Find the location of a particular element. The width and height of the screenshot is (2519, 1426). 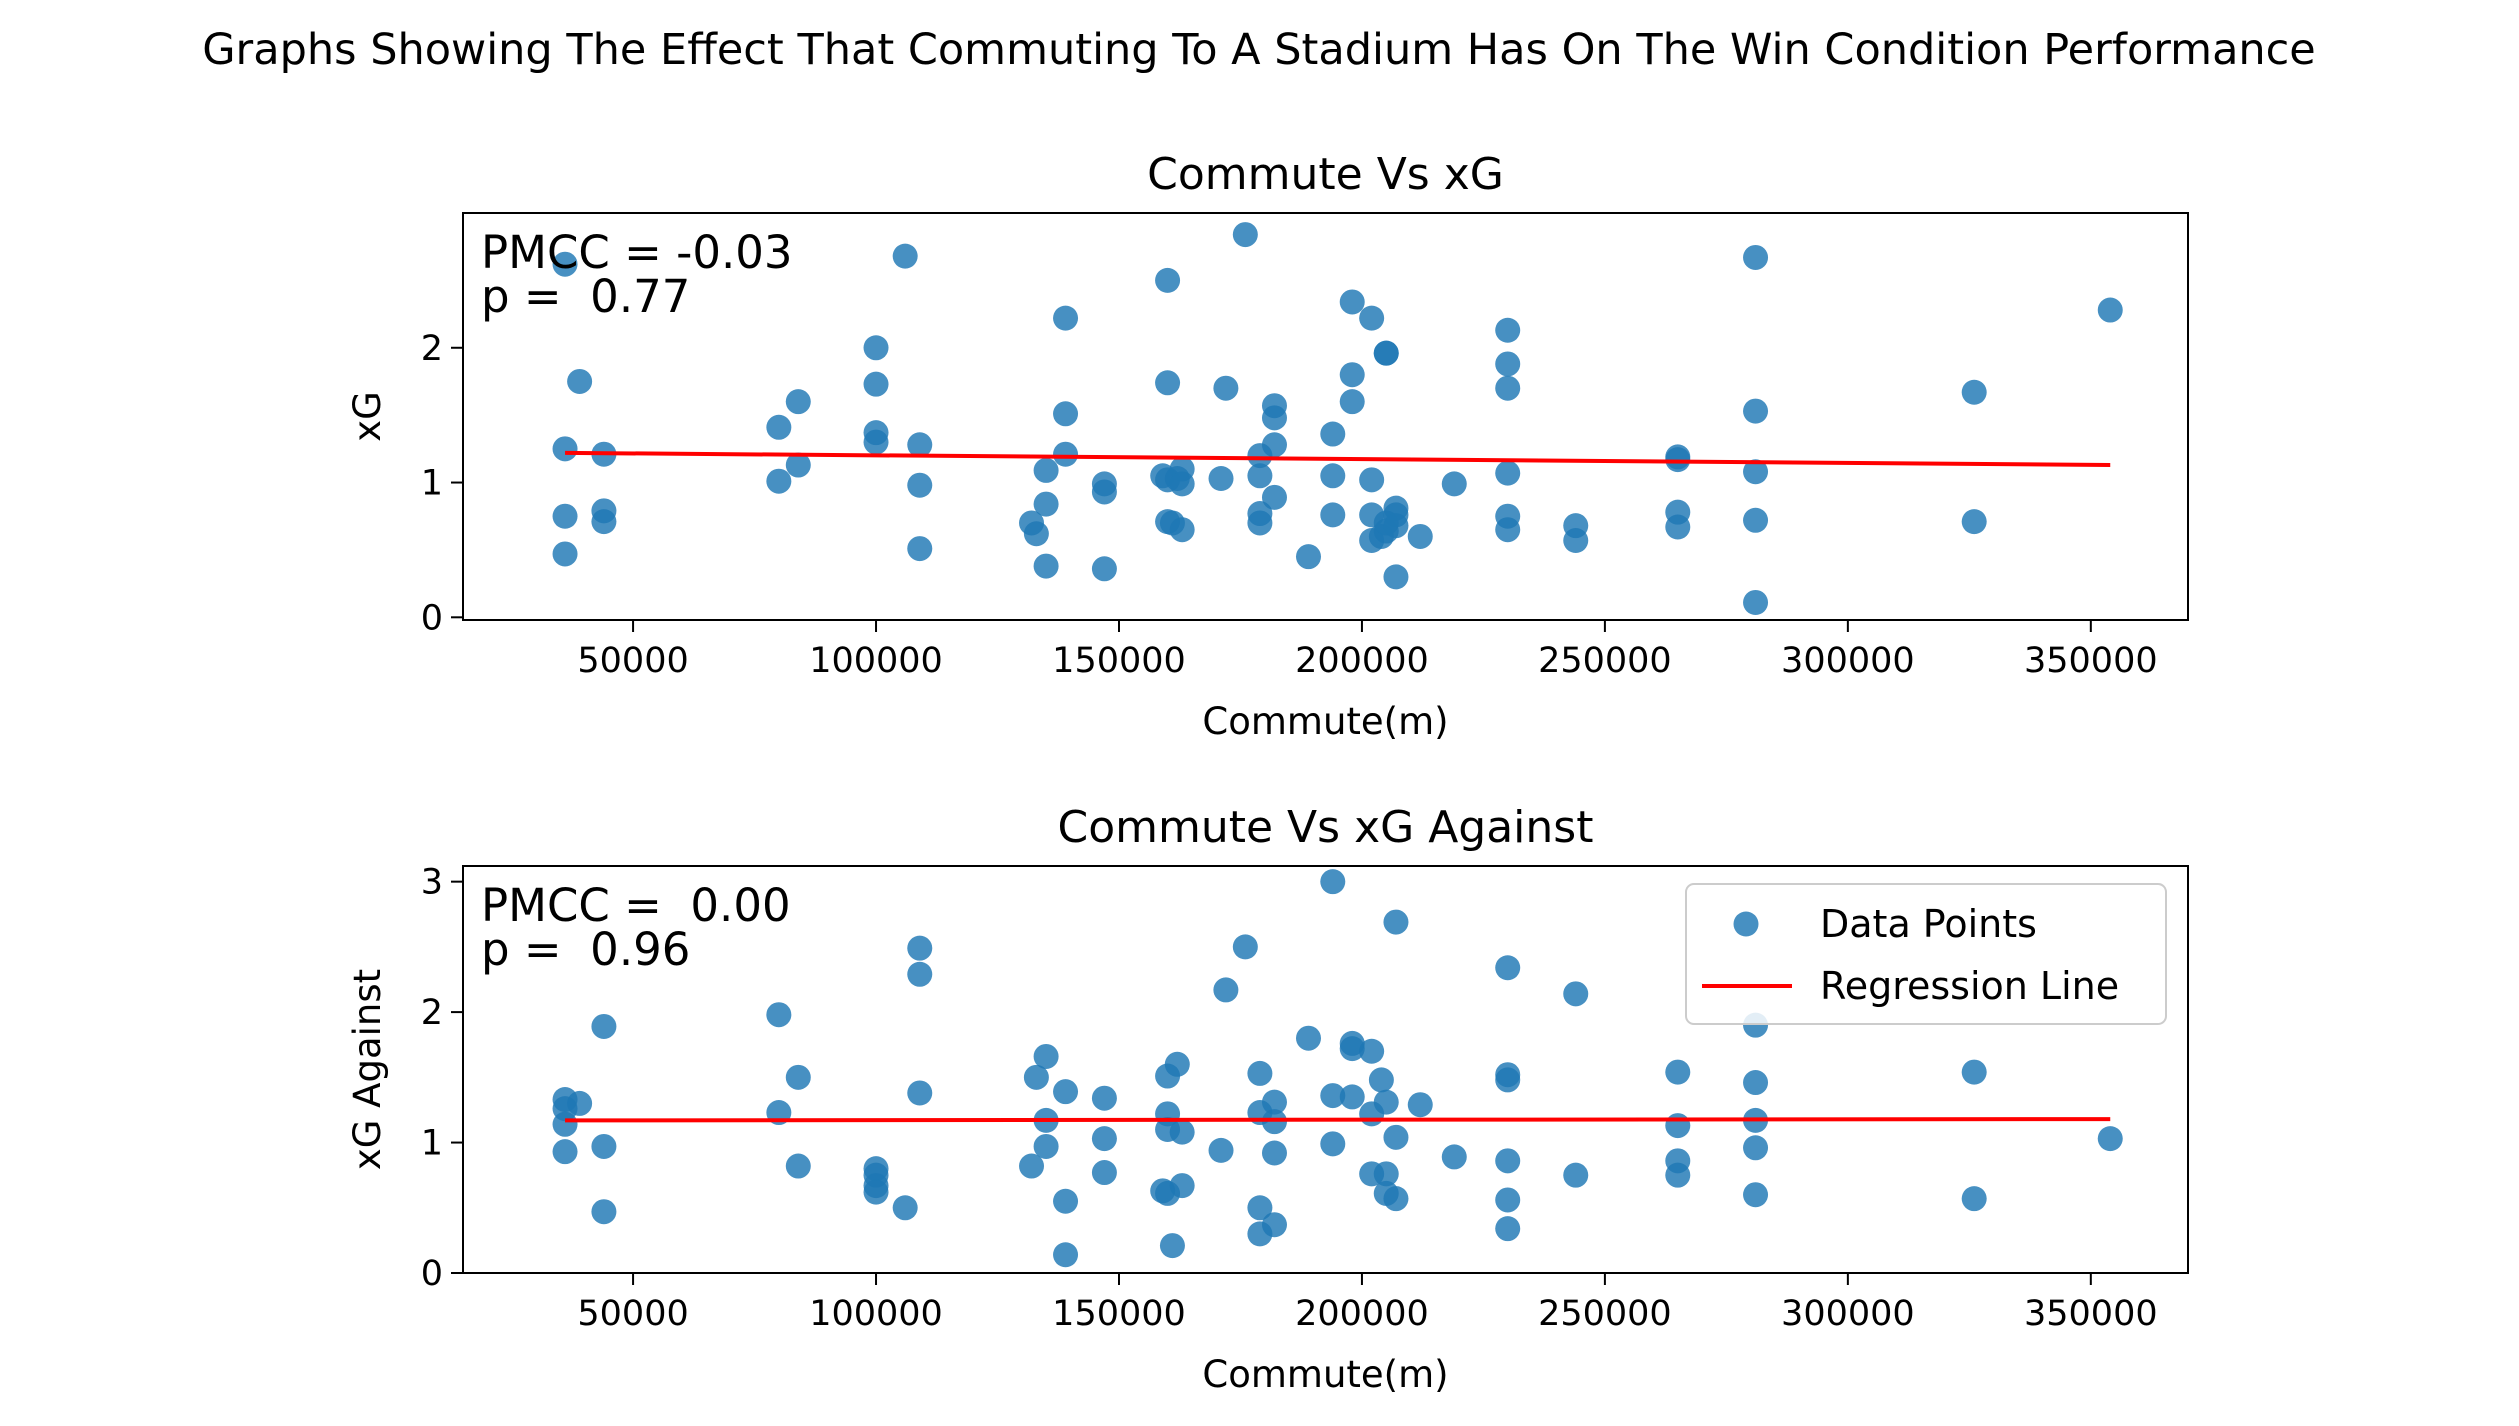

y-tick-label: 3 is located at coordinates (432, 883).